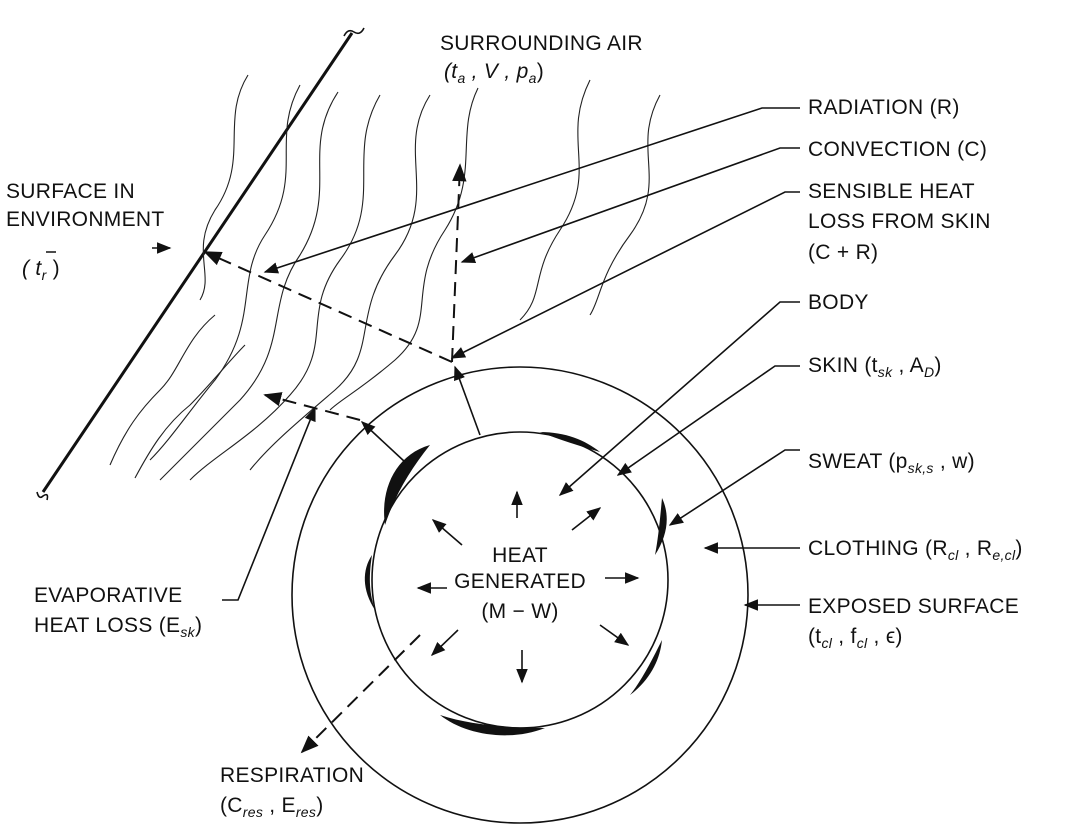  Describe the element at coordinates (913, 606) in the screenshot. I see `svg-text: EXPOSED SURFACE` at that location.